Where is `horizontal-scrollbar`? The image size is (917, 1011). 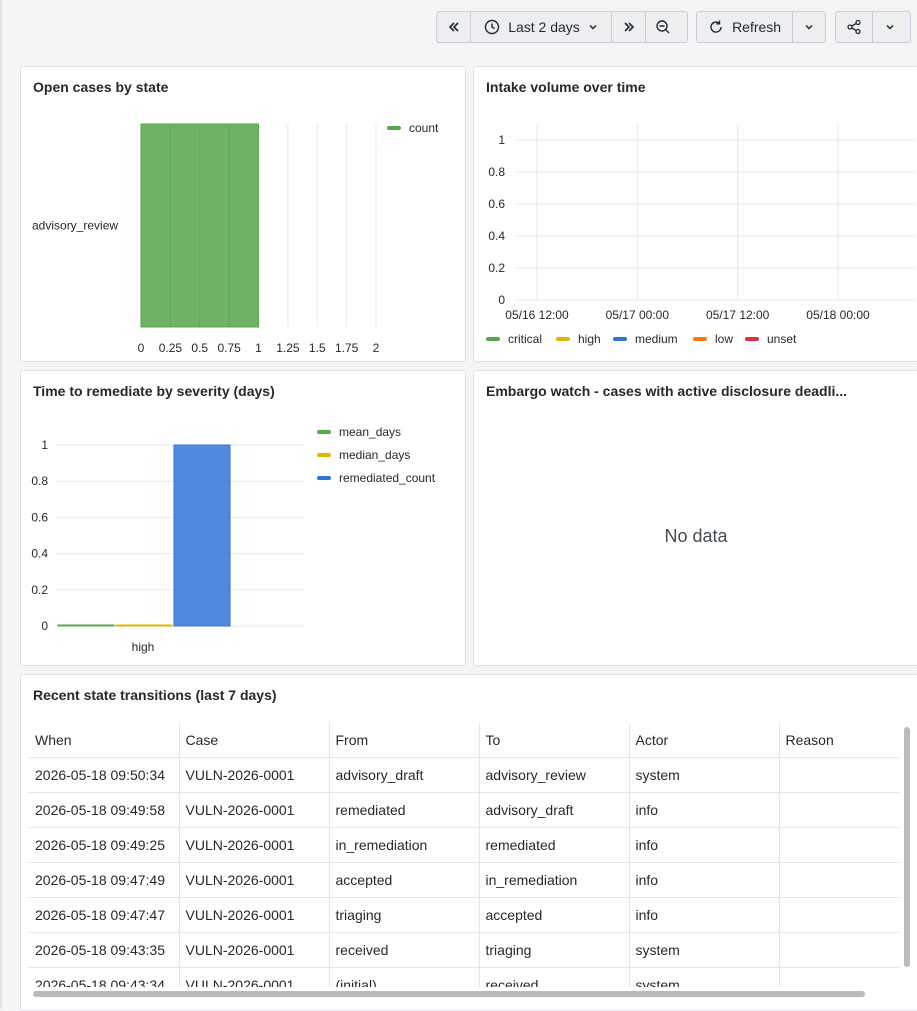 horizontal-scrollbar is located at coordinates (449, 994).